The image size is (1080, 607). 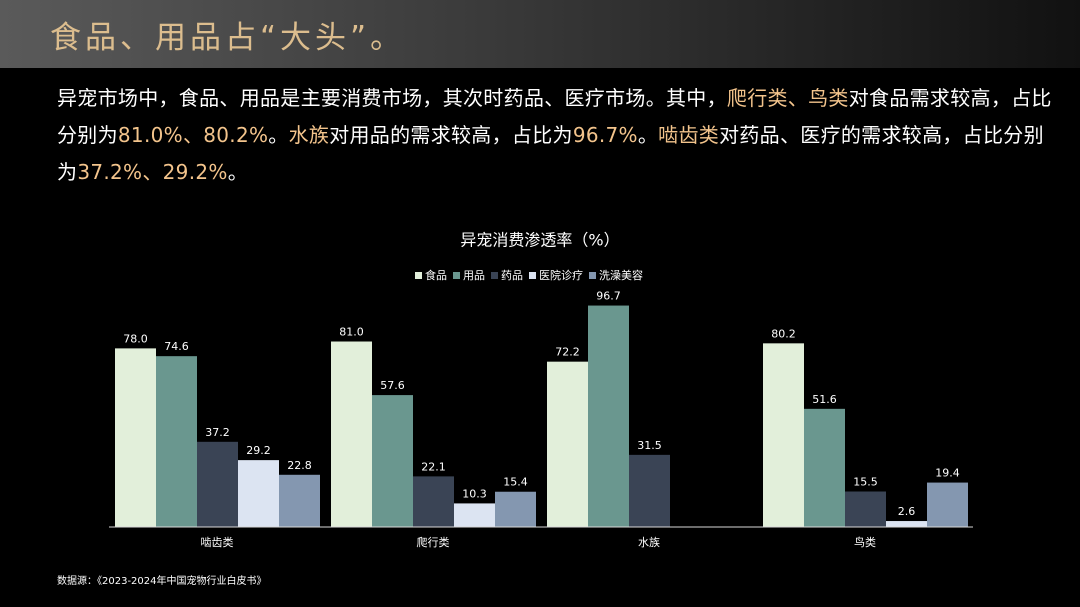 I want to click on x-tick-label: 啮齿类, so click(x=217, y=542).